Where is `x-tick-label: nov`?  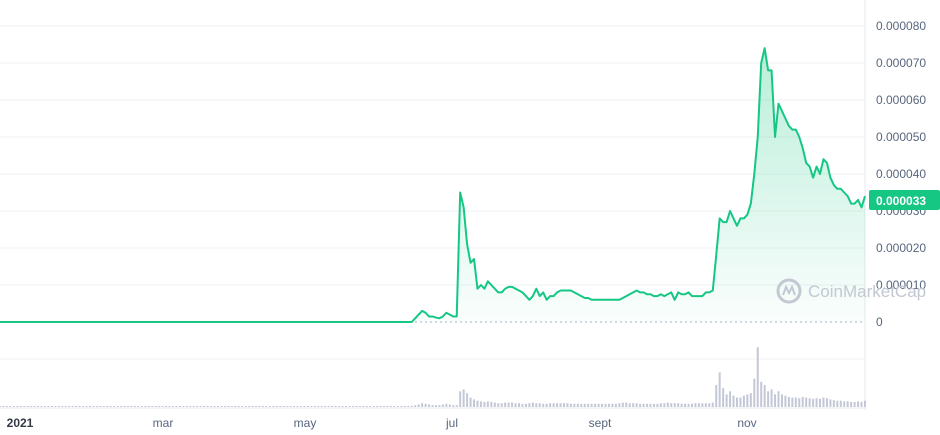
x-tick-label: nov is located at coordinates (746, 423).